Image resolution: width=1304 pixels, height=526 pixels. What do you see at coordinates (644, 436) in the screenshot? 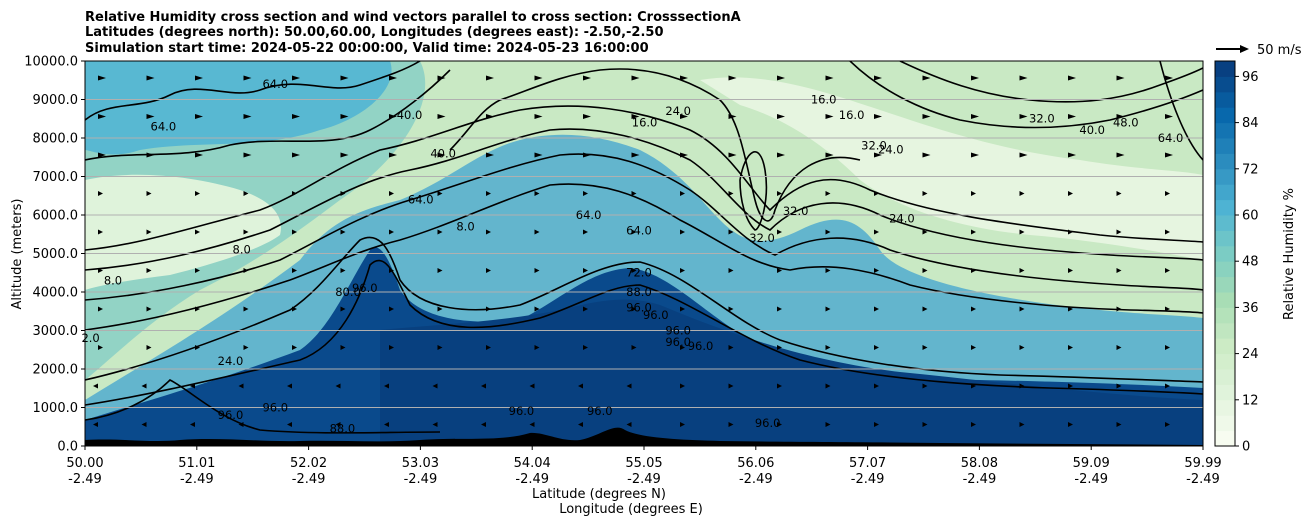
I see `orography` at bounding box center [644, 436].